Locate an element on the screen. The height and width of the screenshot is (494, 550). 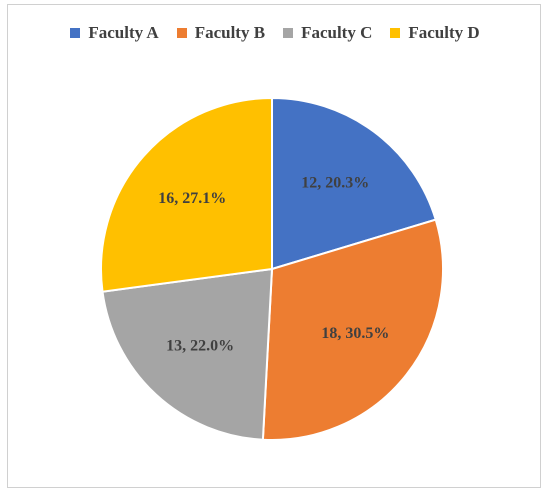
data-label-faculty-a: 12, 20.3% is located at coordinates (335, 183).